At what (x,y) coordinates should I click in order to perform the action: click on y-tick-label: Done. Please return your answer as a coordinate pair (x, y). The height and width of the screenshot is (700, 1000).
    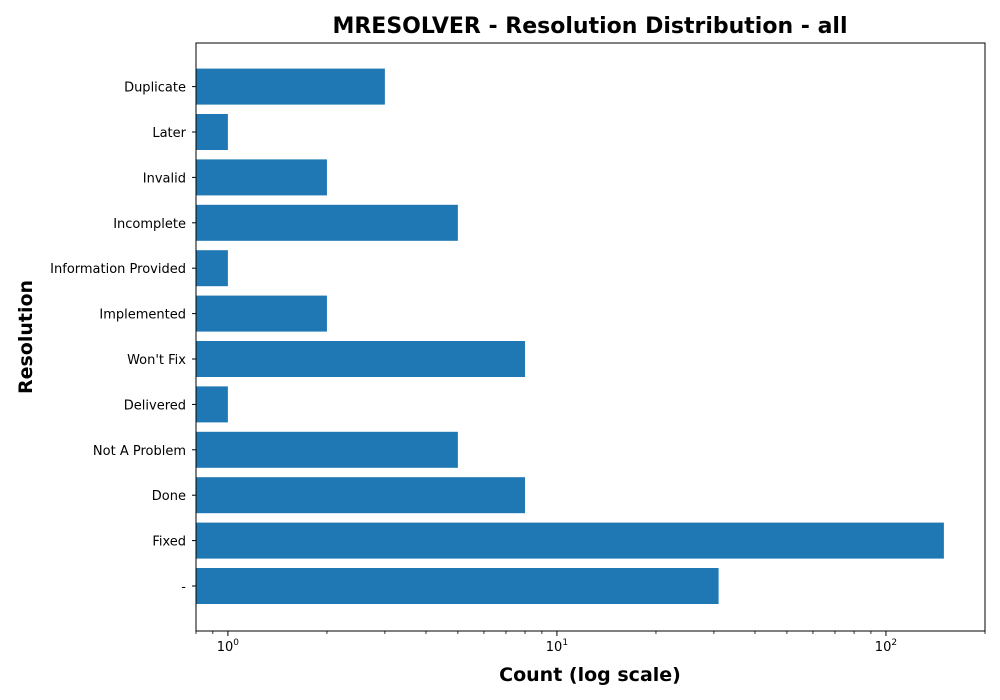
    Looking at the image, I should click on (169, 496).